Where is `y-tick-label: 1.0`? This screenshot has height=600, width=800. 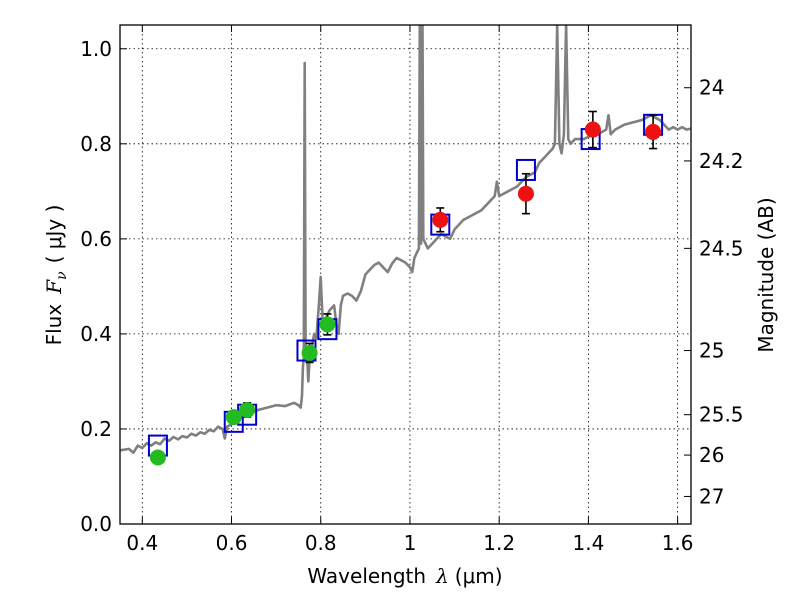 y-tick-label: 1.0 is located at coordinates (96, 49).